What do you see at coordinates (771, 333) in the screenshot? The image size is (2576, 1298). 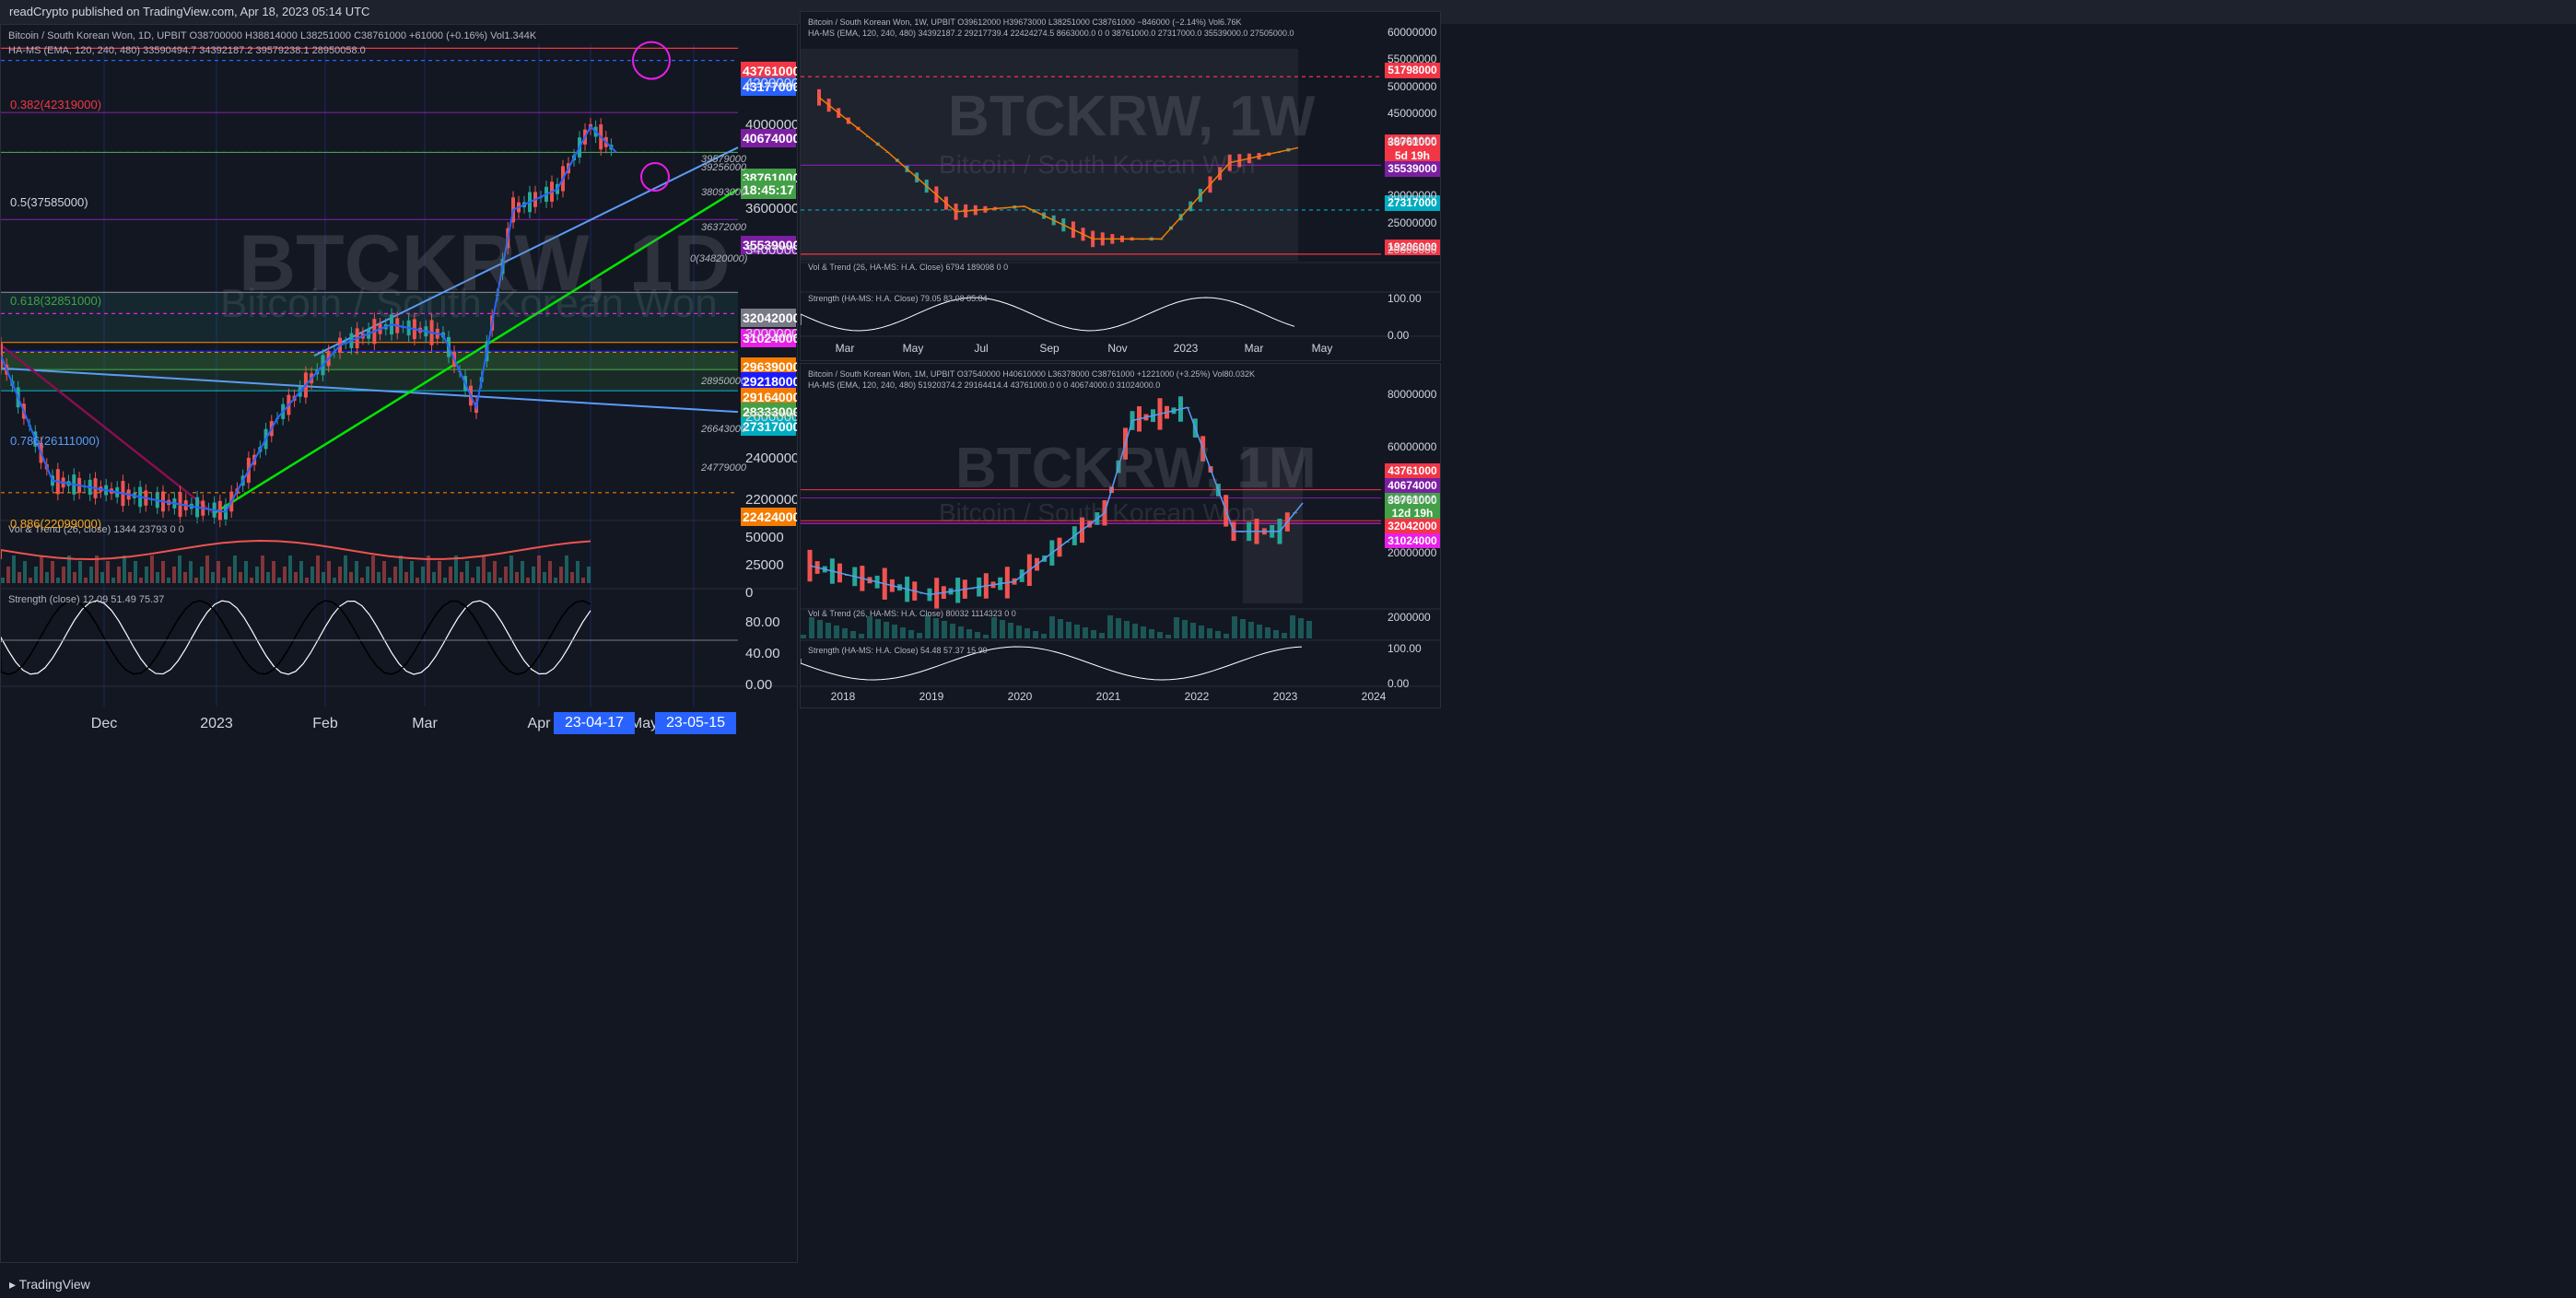 I see `daily-price-axis-tick: 30000000` at bounding box center [771, 333].